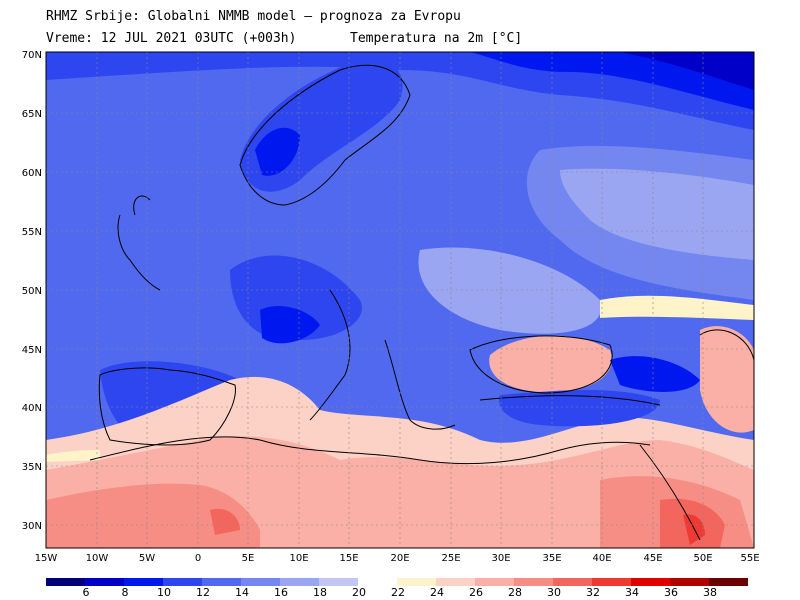 The height and width of the screenshot is (600, 800). What do you see at coordinates (551, 558) in the screenshot?
I see `lon-label: 35E` at bounding box center [551, 558].